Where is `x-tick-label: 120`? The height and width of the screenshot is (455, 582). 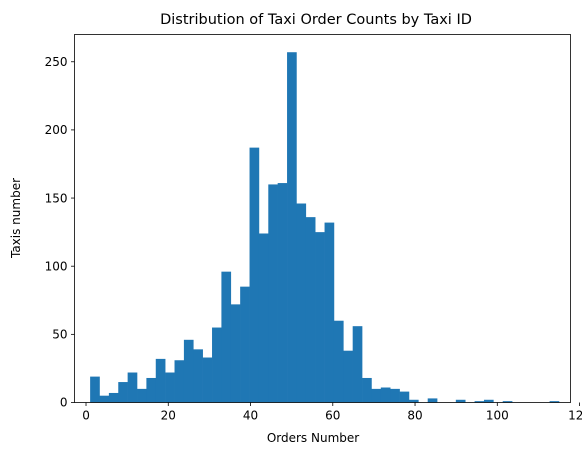
x-tick-label: 120 is located at coordinates (575, 416).